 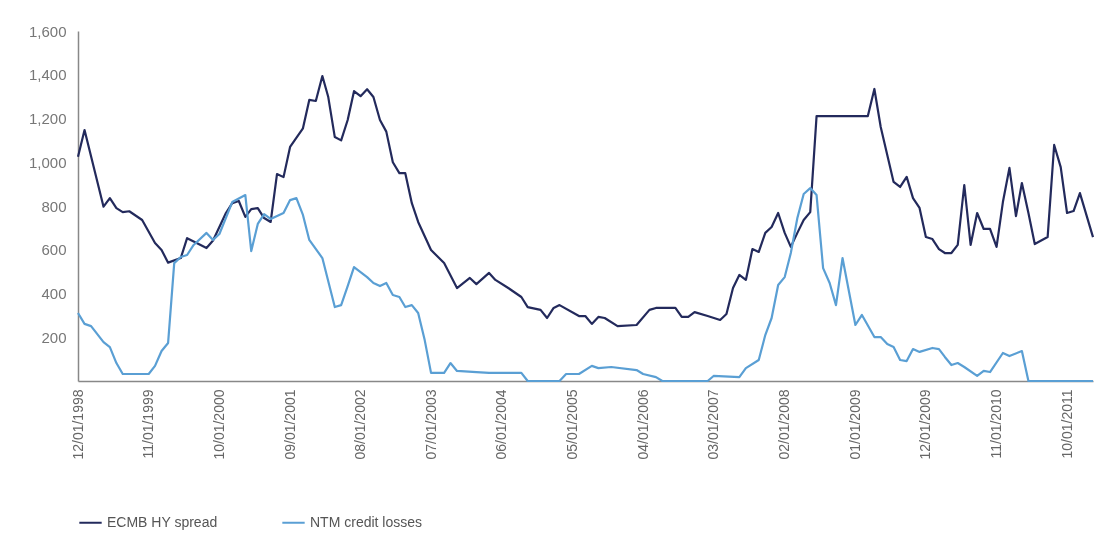 What do you see at coordinates (430, 424) in the screenshot?
I see `x-tick-label: 07/01/2003` at bounding box center [430, 424].